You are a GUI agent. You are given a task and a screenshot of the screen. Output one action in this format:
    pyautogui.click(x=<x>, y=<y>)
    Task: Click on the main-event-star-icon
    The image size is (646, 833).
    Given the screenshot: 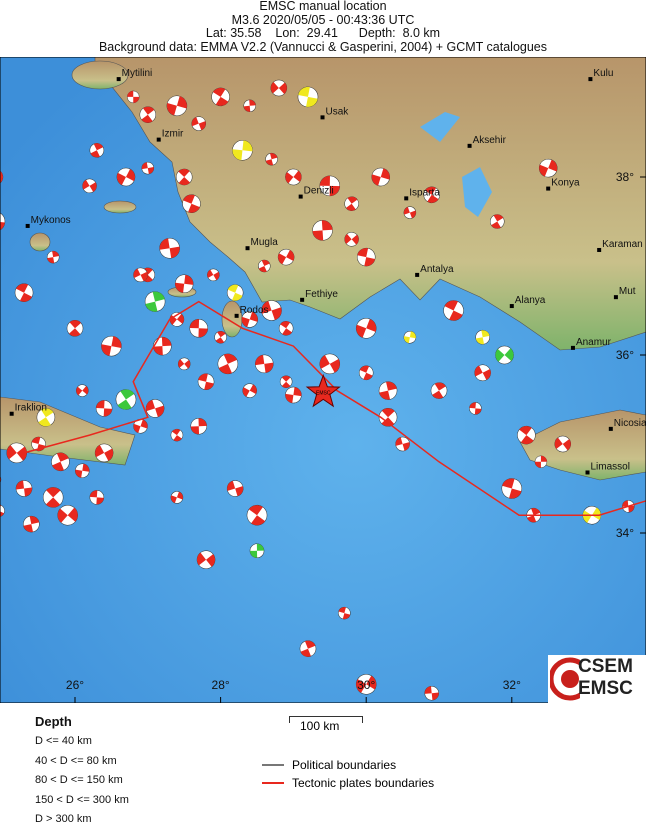 What is the action you would take?
    pyautogui.click(x=323, y=390)
    